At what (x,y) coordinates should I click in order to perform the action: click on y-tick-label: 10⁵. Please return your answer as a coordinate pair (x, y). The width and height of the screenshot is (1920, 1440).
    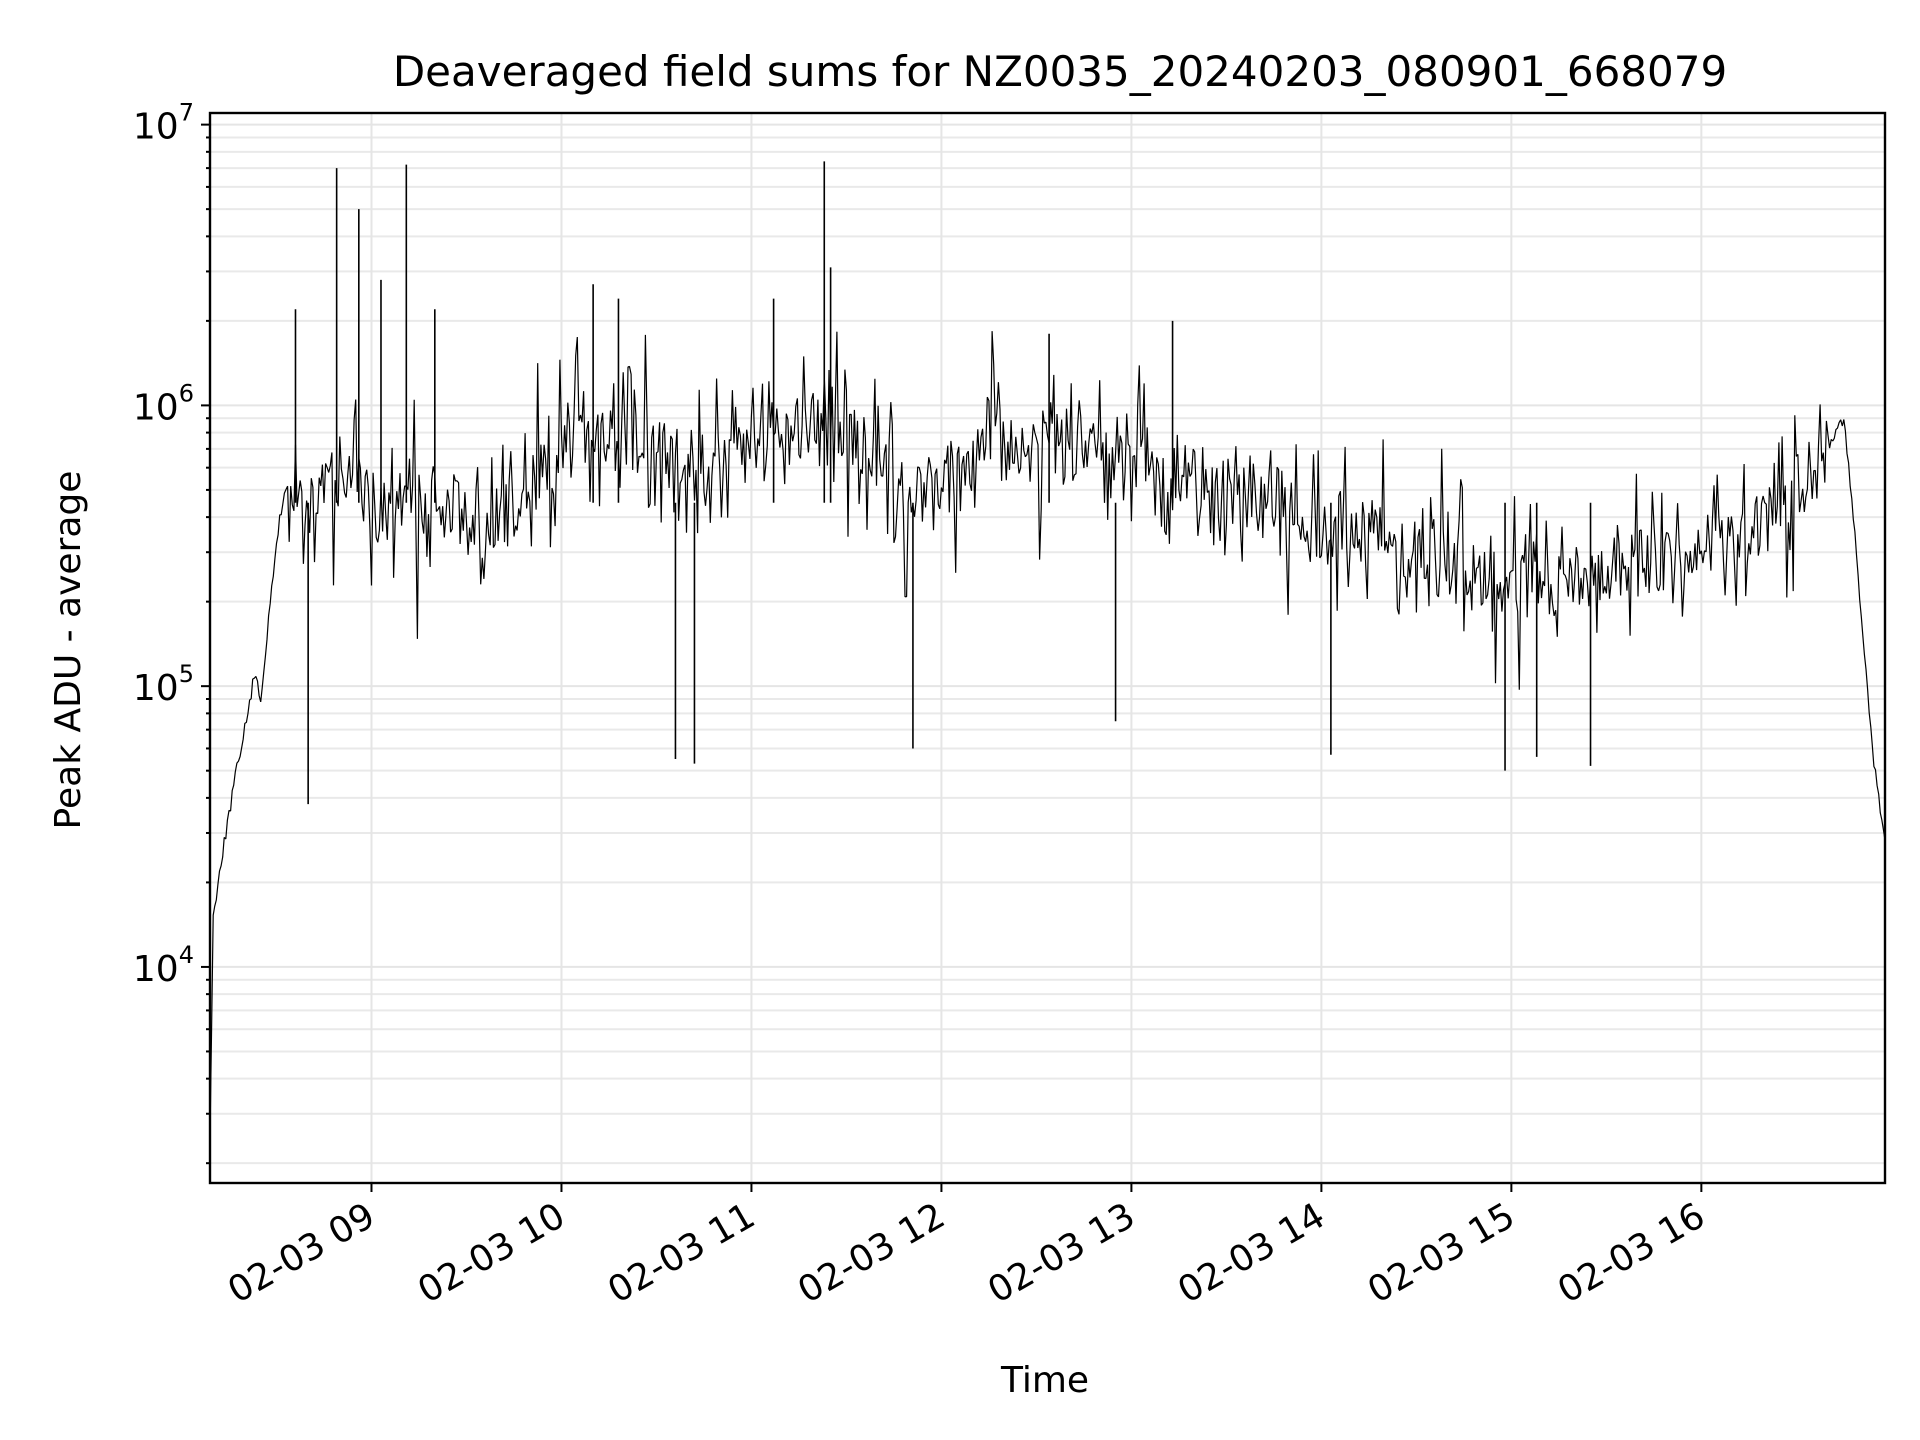
    Looking at the image, I should click on (163, 684).